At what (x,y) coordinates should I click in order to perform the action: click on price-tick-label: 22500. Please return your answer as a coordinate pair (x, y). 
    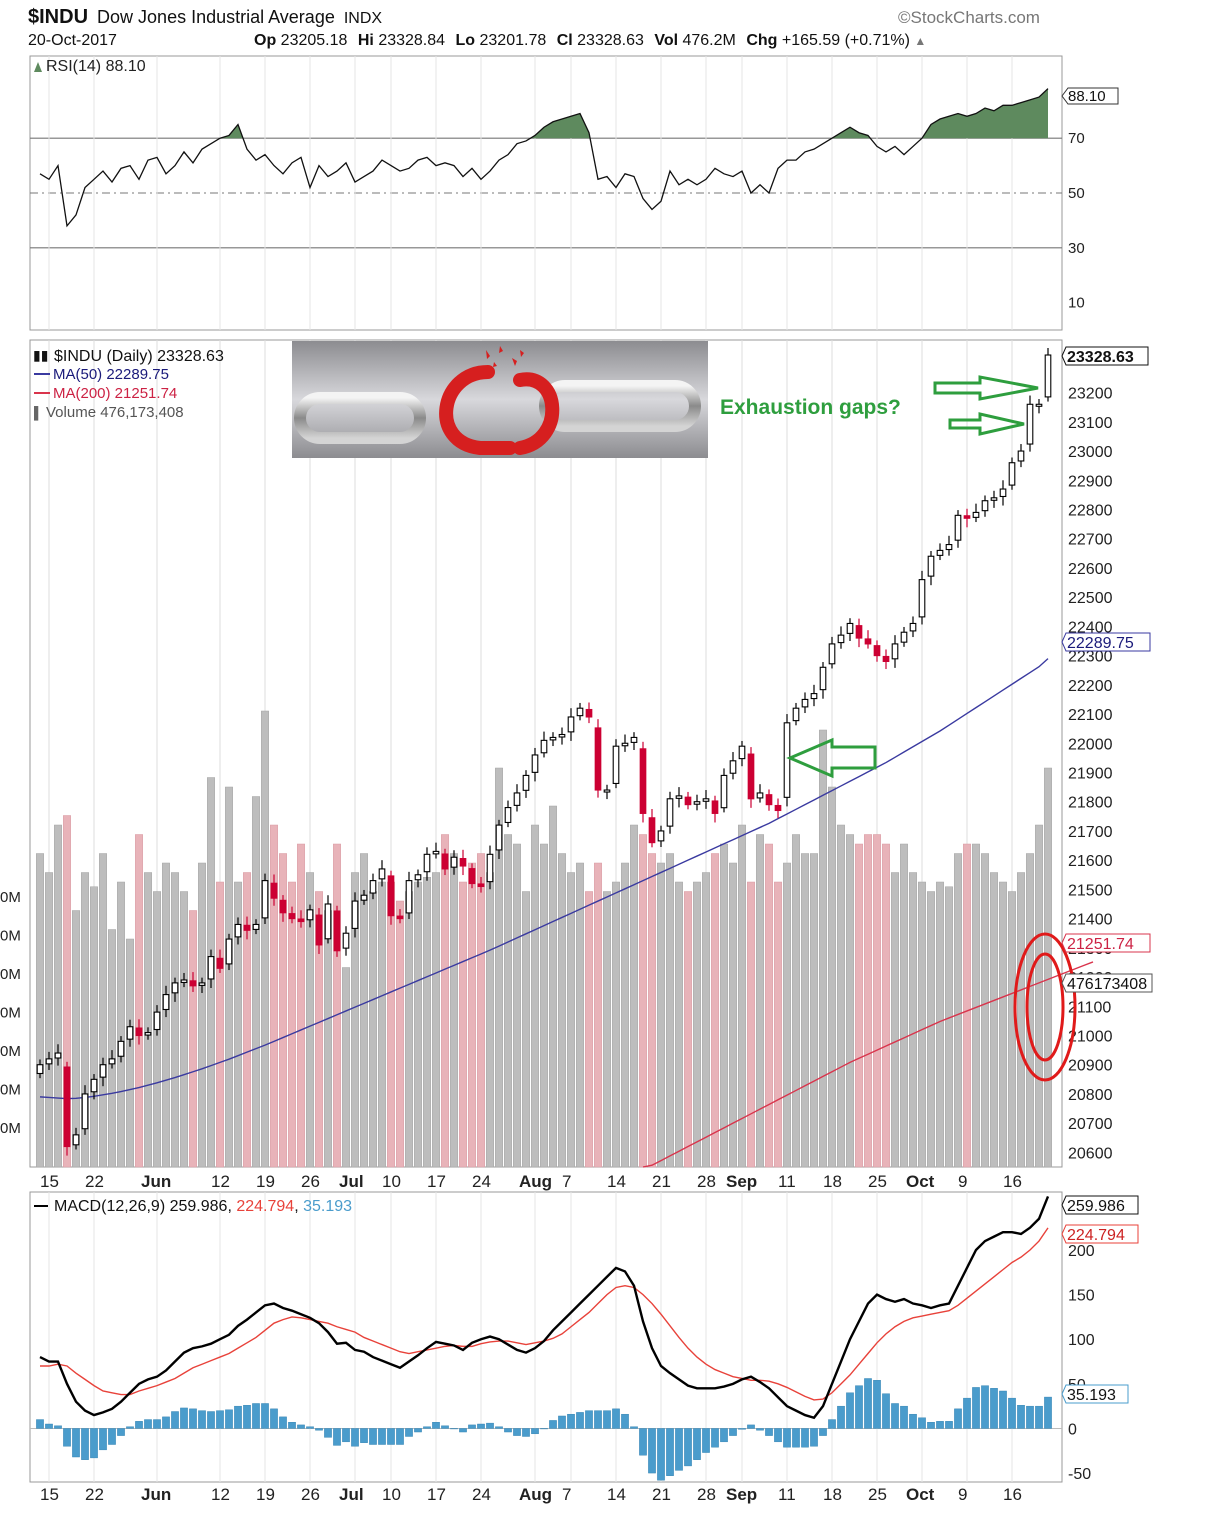
    Looking at the image, I should click on (1090, 598).